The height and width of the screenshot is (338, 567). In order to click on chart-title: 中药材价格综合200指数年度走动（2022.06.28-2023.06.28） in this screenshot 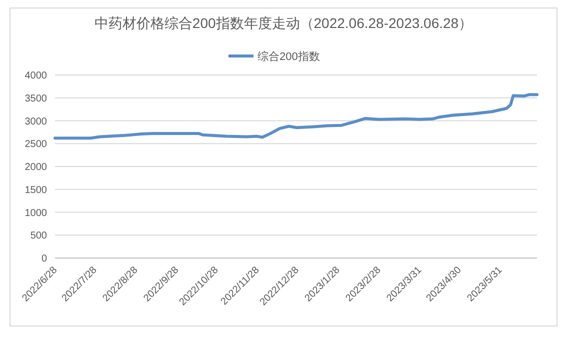, I will do `click(283, 23)`.